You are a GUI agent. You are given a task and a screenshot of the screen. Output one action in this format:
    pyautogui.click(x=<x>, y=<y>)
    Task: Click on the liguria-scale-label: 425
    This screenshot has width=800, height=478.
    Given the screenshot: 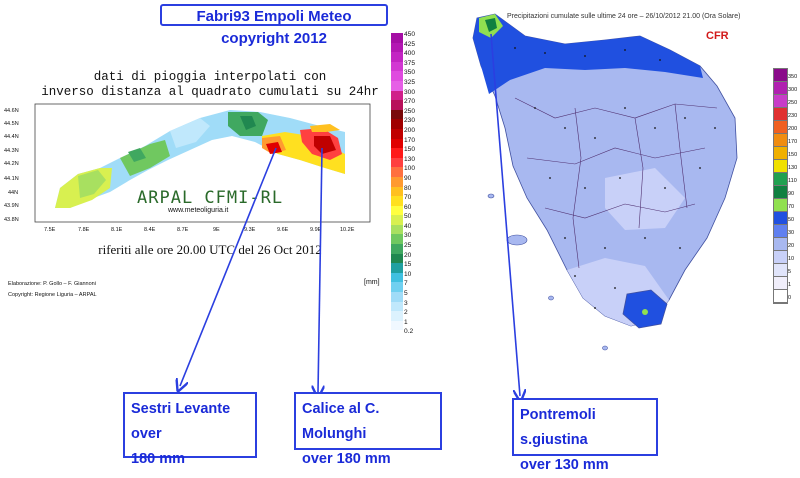 What is the action you would take?
    pyautogui.click(x=410, y=44)
    